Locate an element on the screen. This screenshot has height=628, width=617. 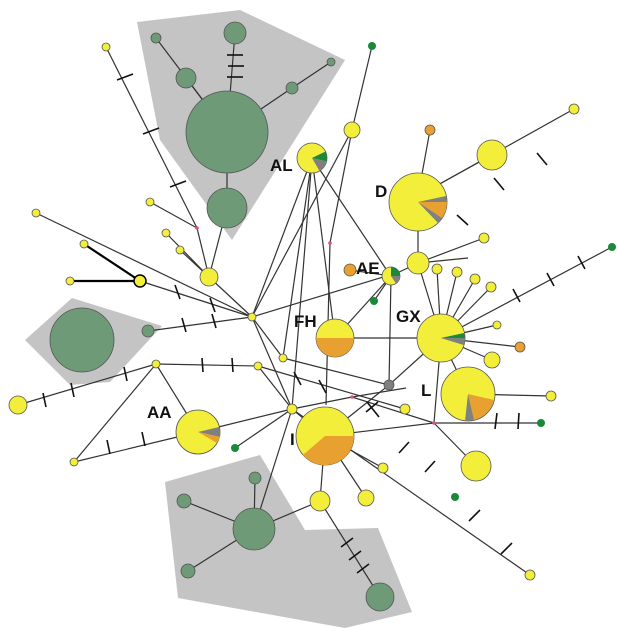
gray-node is located at coordinates (389, 385).